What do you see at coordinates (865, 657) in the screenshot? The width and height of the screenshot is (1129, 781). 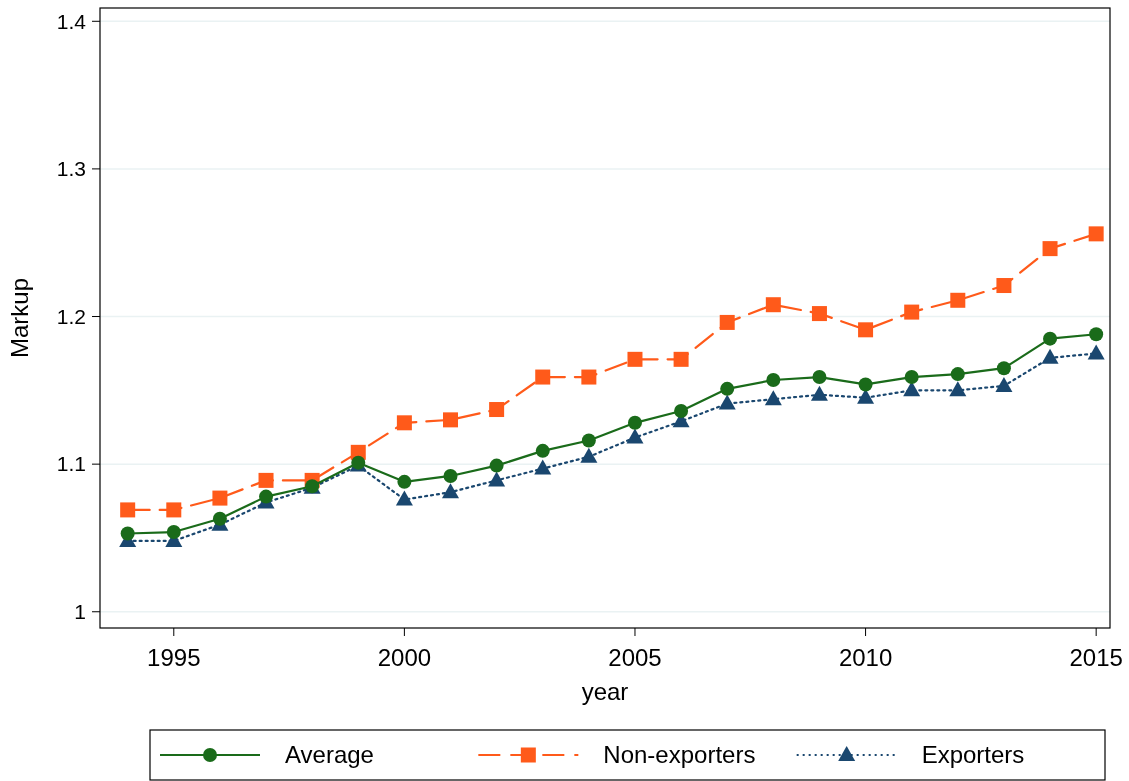 I see `x-tick-label: 2010` at bounding box center [865, 657].